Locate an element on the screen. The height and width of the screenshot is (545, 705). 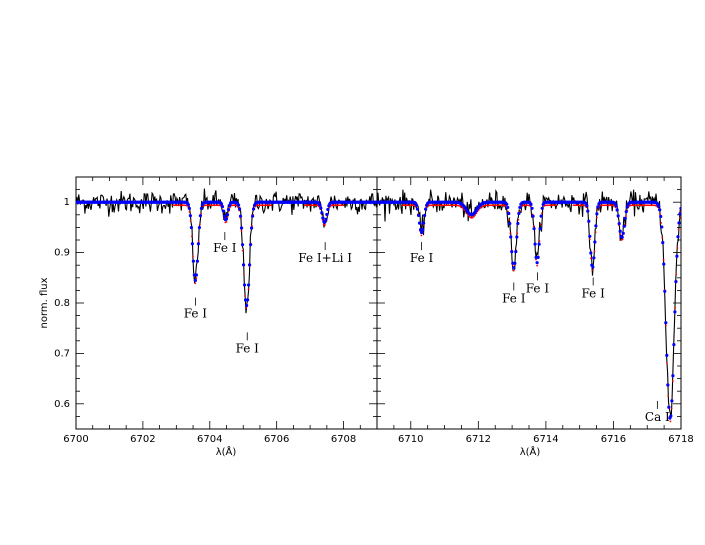
model-blue-series is located at coordinates (226, 254).